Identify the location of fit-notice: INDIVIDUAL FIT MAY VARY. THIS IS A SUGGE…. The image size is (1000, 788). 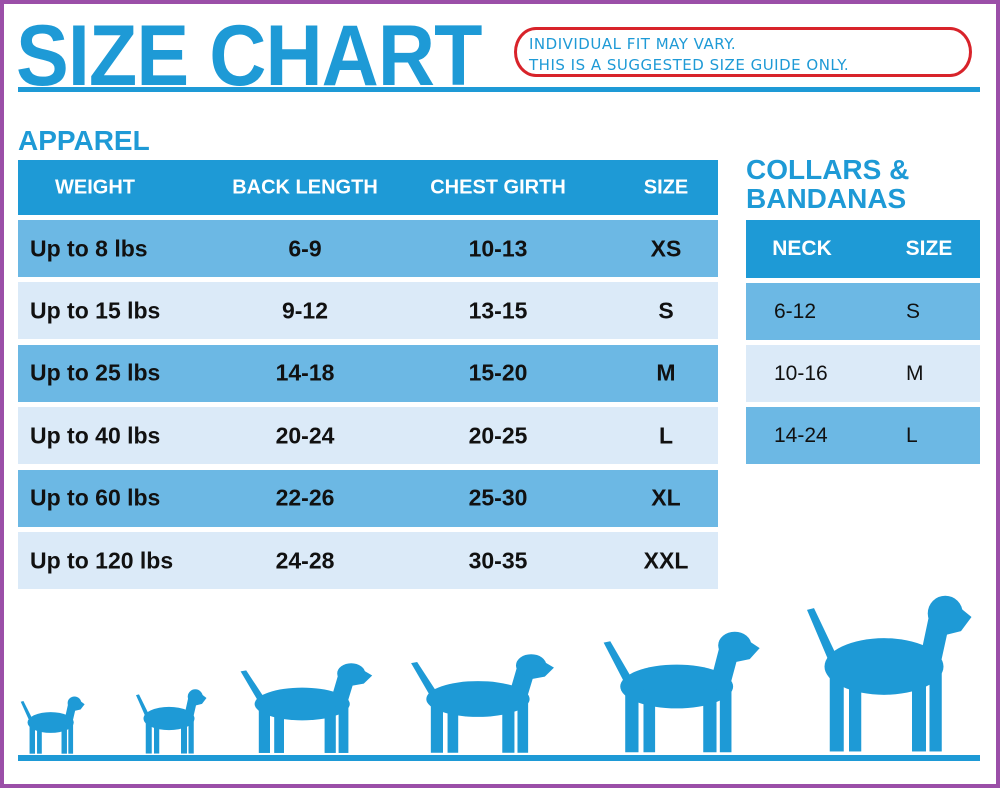
(743, 52).